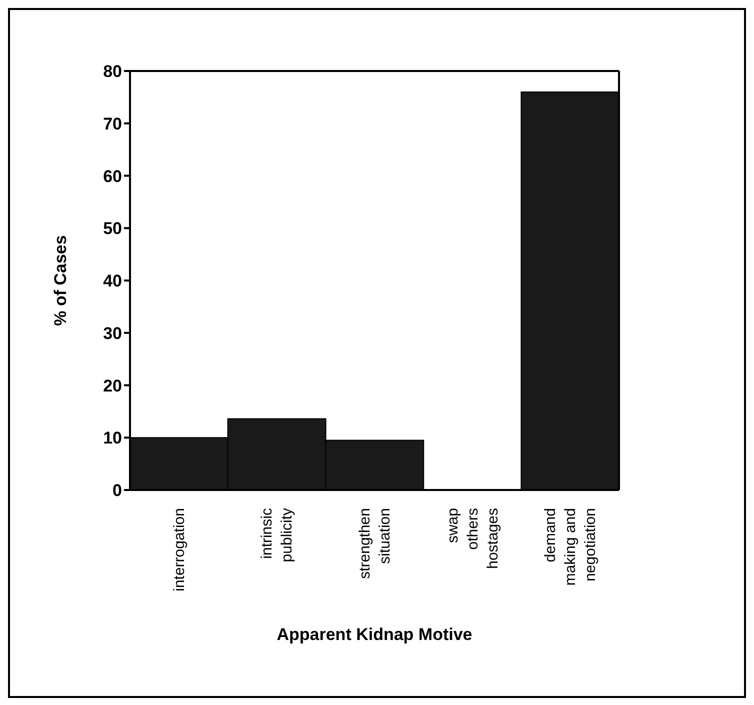 This screenshot has height=705, width=754. What do you see at coordinates (112, 228) in the screenshot?
I see `y-tick-label: 50` at bounding box center [112, 228].